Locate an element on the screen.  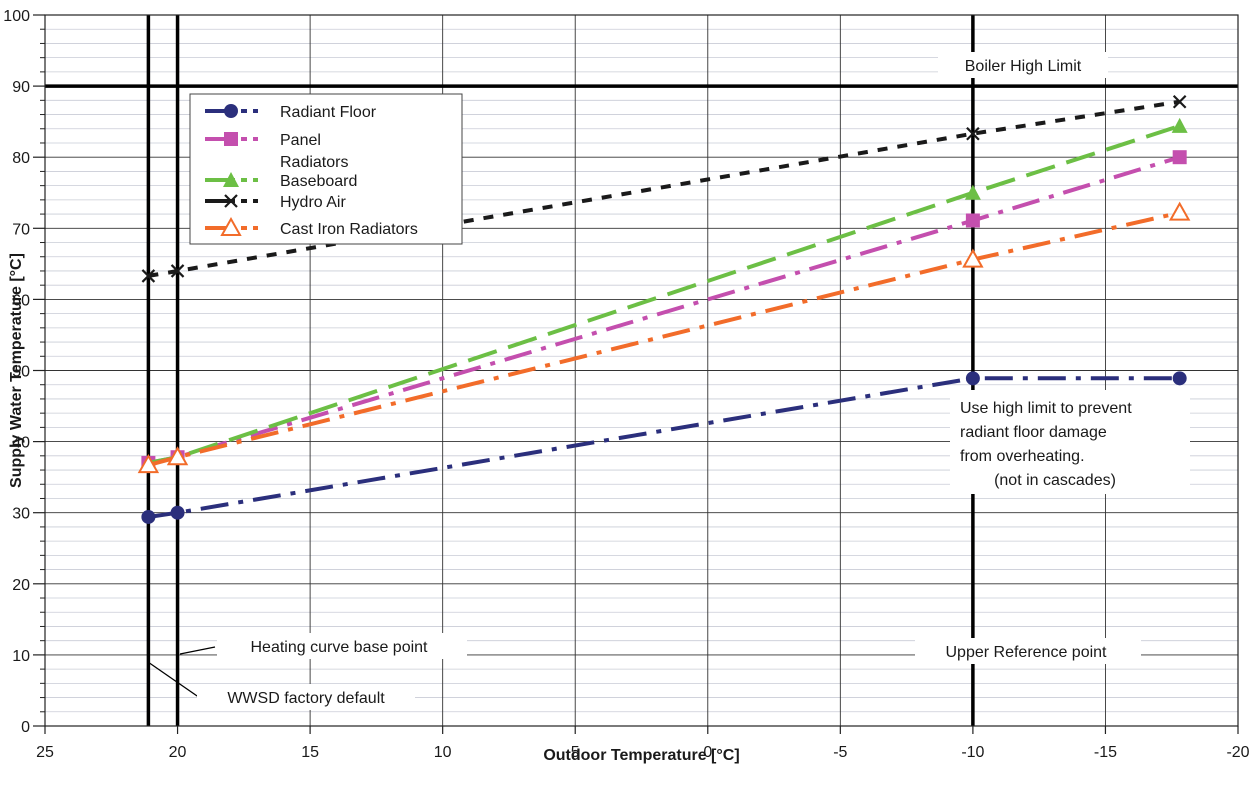
y-tick-label: 100 is located at coordinates (16, 16).